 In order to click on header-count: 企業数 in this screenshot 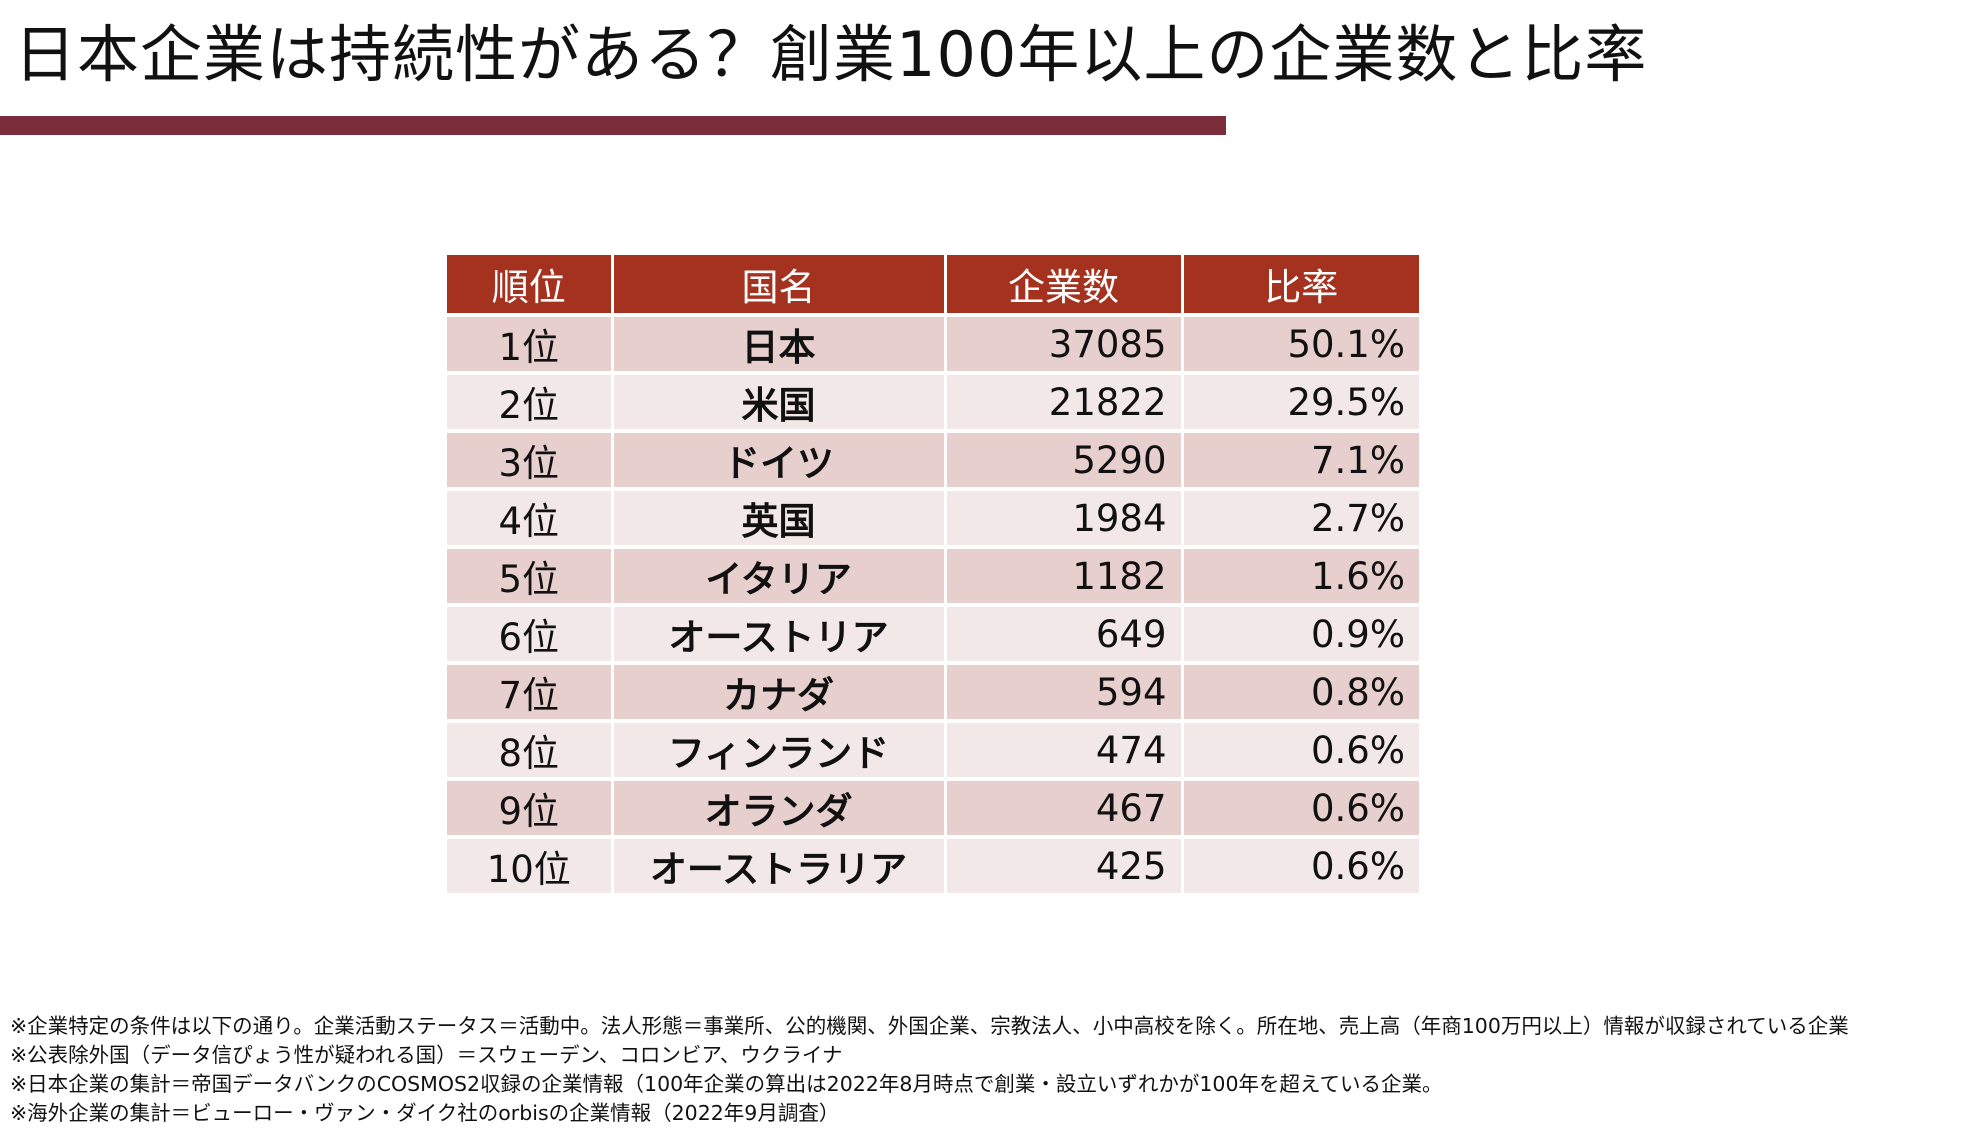, I will do `click(1064, 286)`.